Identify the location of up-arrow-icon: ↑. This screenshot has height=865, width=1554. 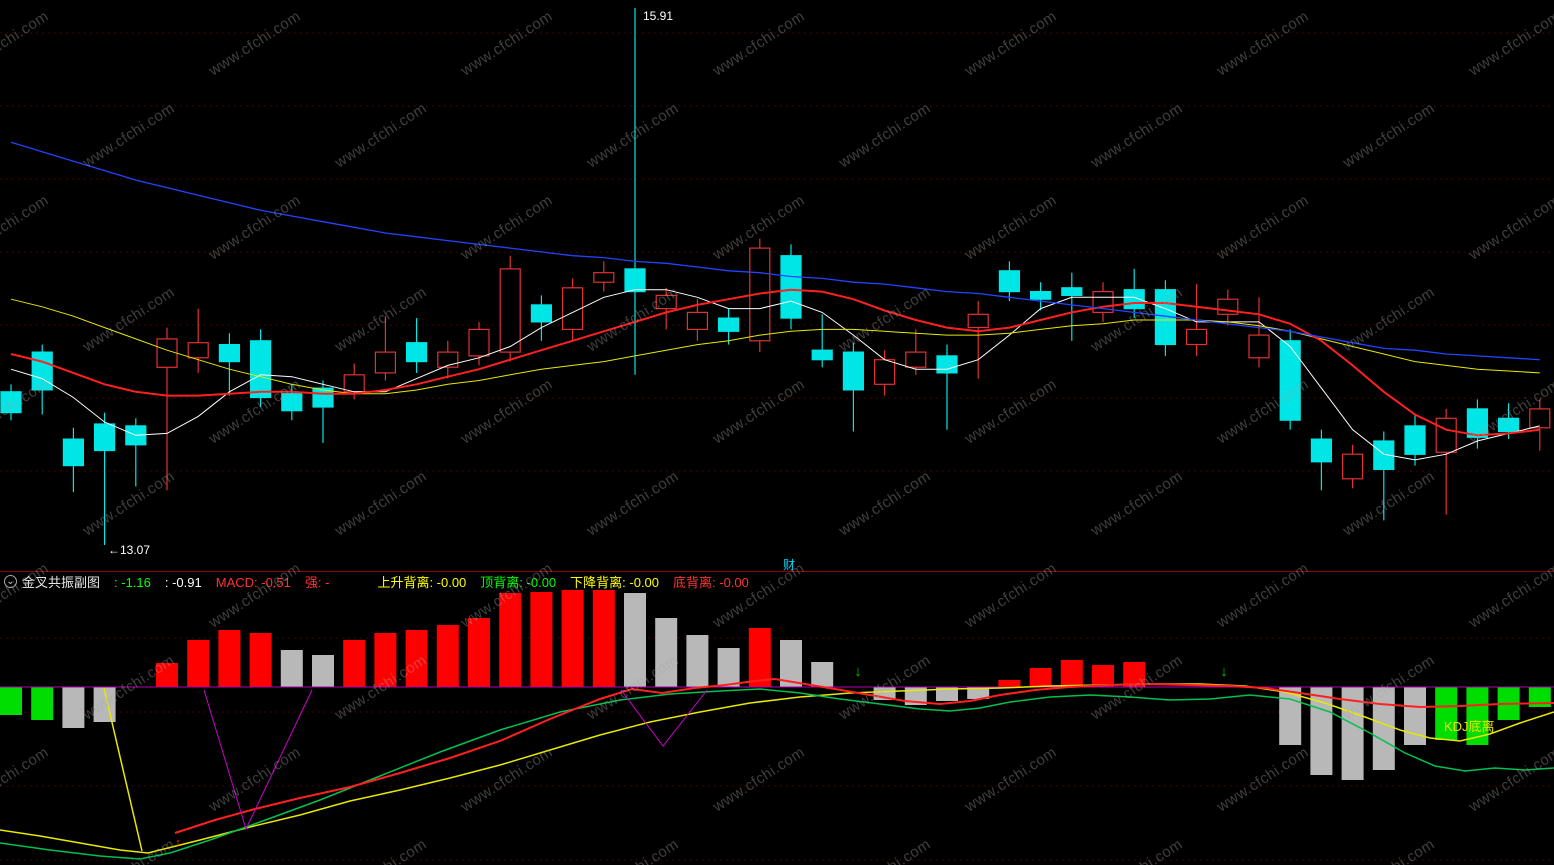
(178, 843).